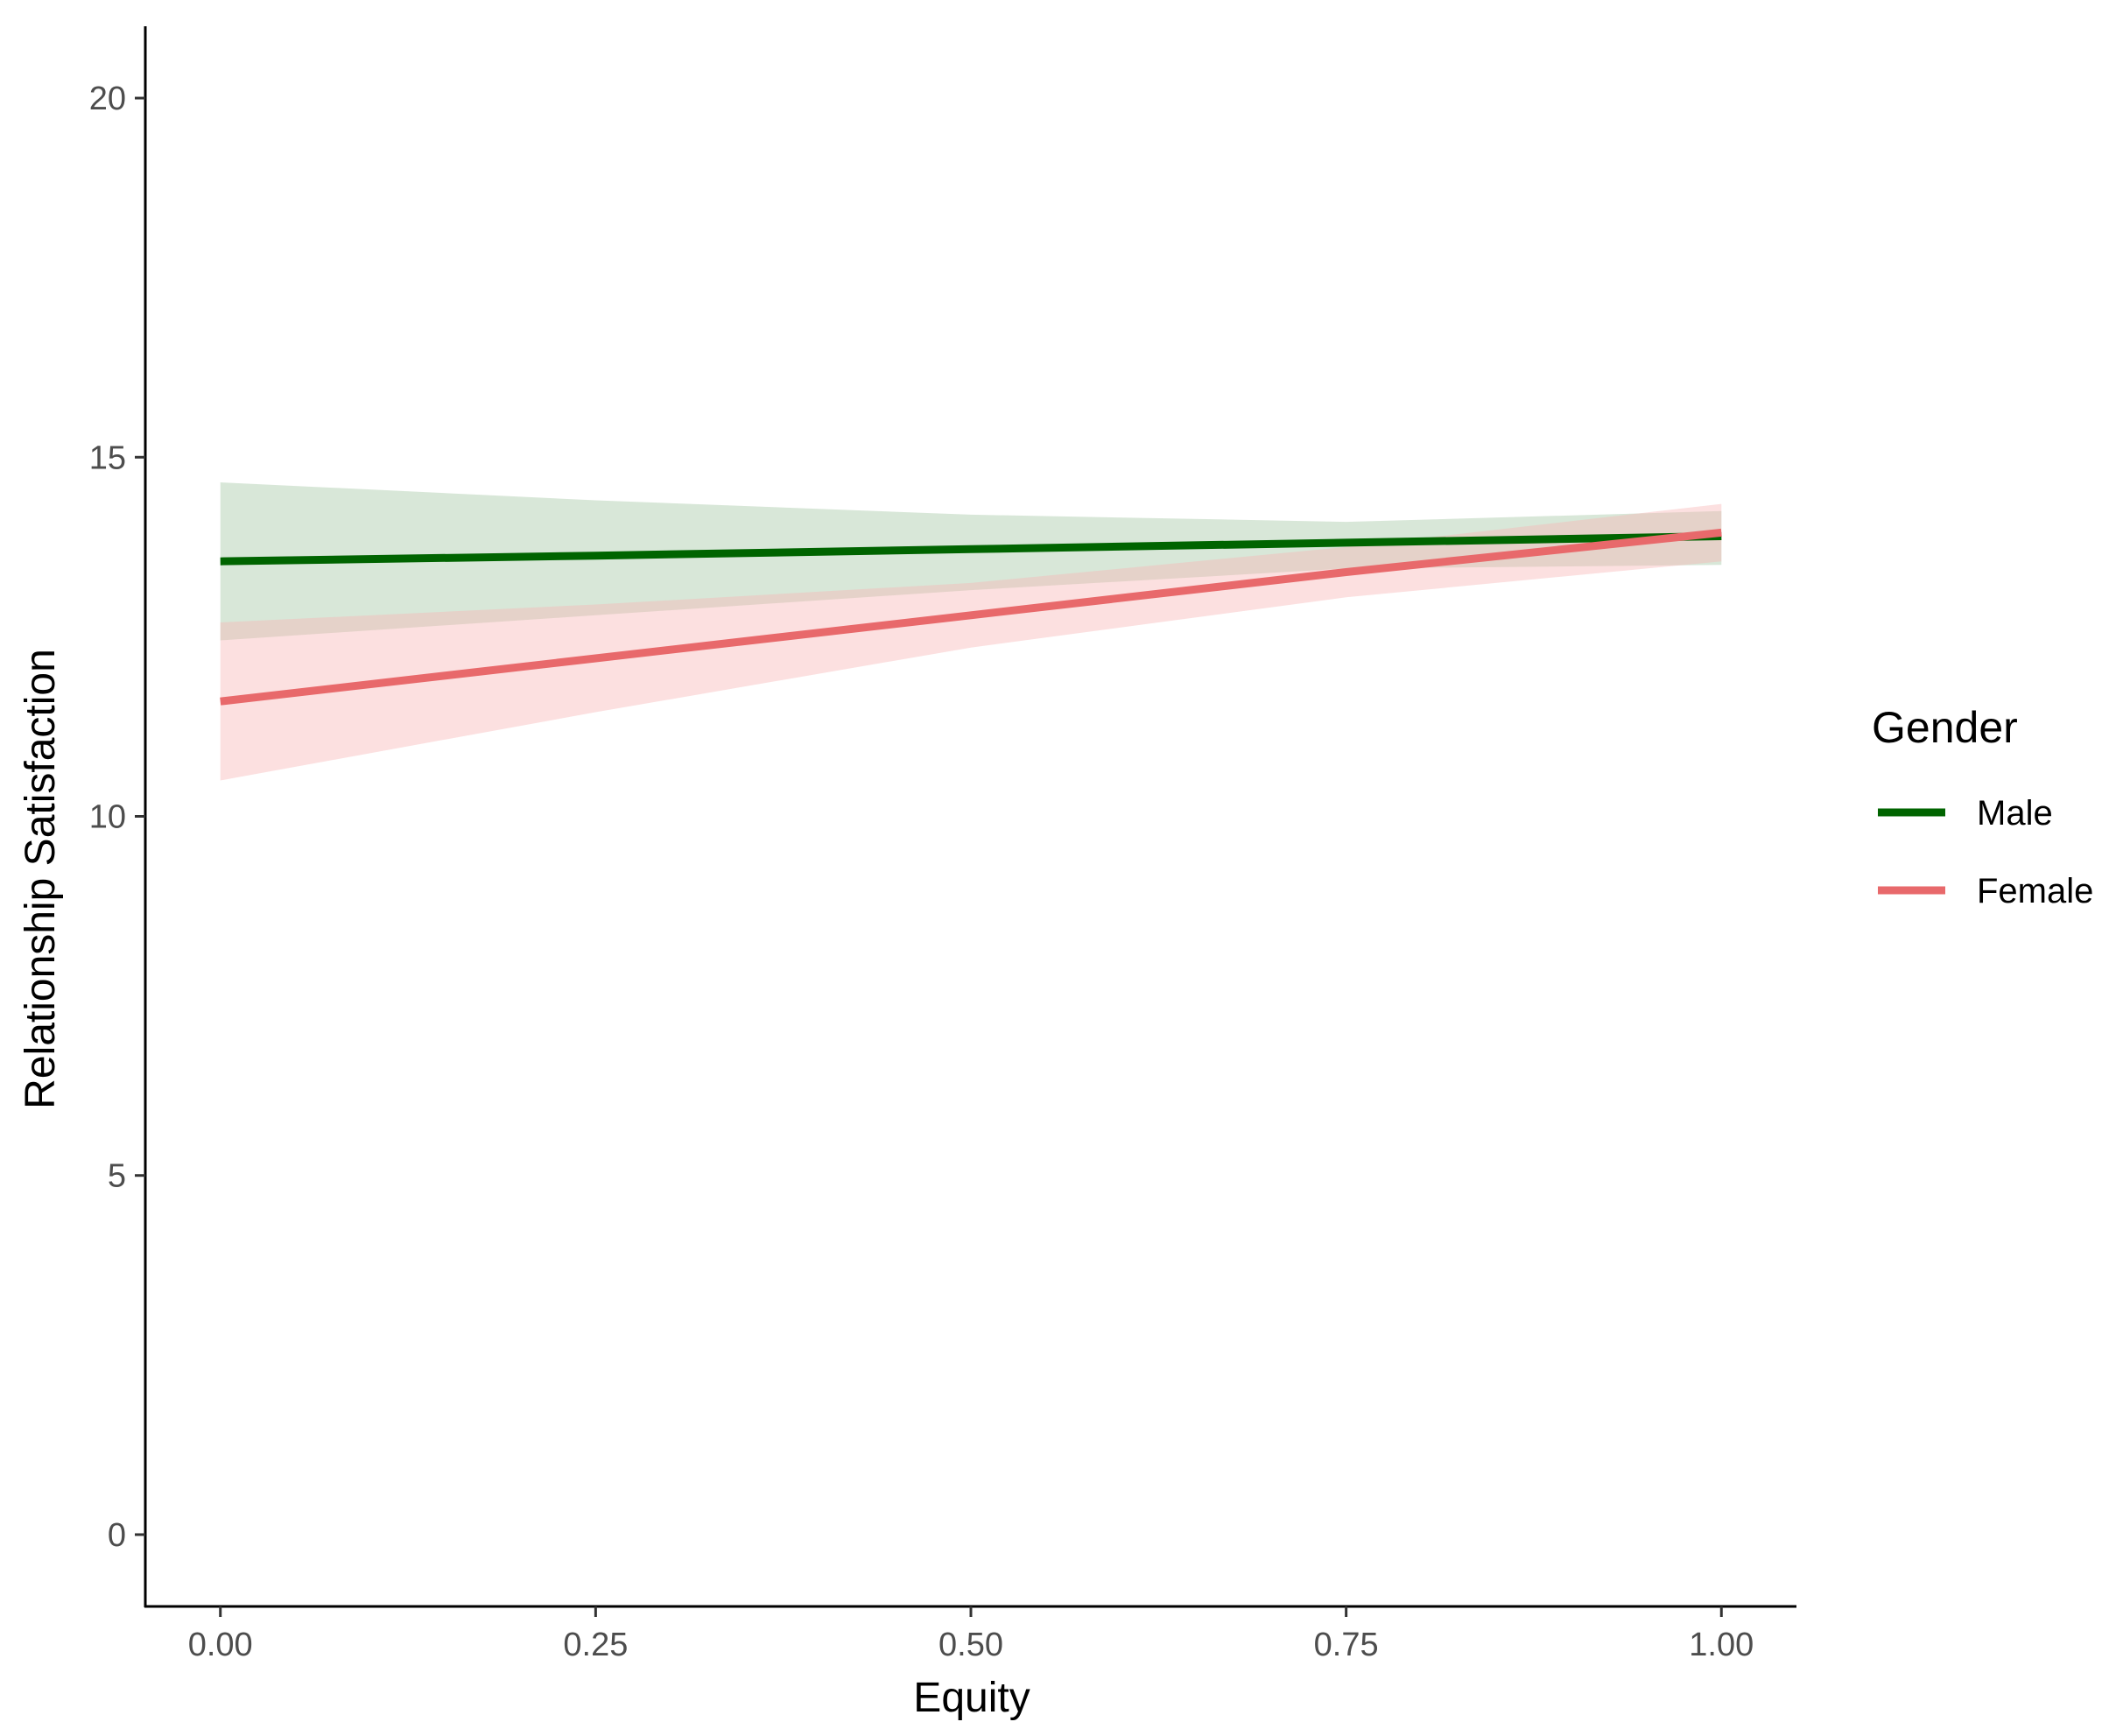  I want to click on ci-band-male, so click(971, 561).